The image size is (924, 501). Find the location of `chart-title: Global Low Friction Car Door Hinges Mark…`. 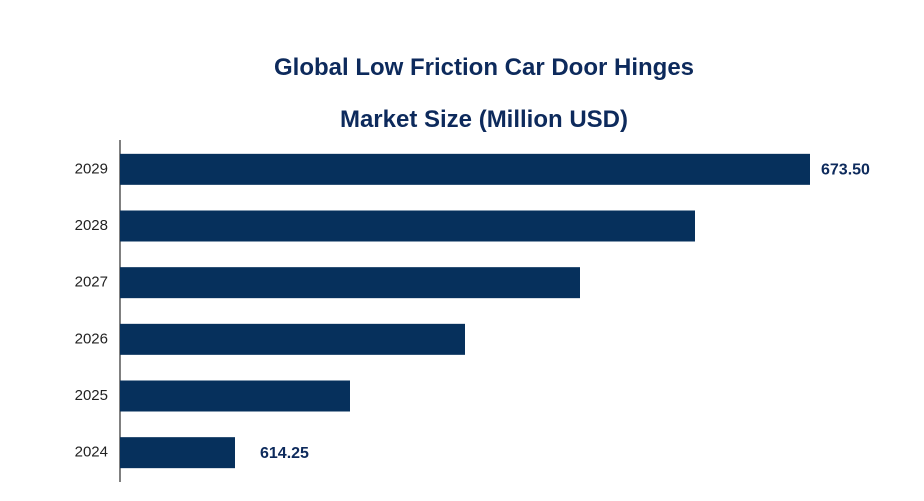

chart-title: Global Low Friction Car Door Hinges Mark… is located at coordinates (484, 93).